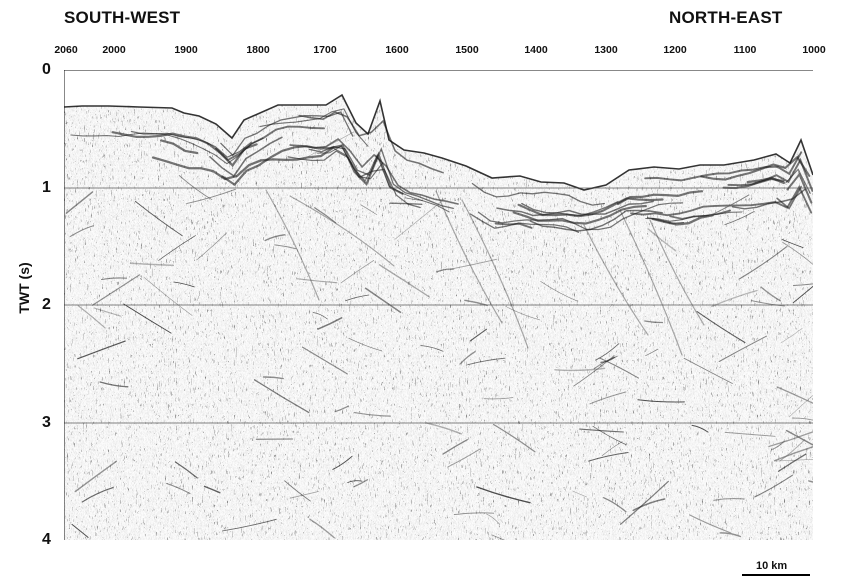 The height and width of the screenshot is (584, 846). What do you see at coordinates (536, 50) in the screenshot?
I see `x-tick-label: 1400` at bounding box center [536, 50].